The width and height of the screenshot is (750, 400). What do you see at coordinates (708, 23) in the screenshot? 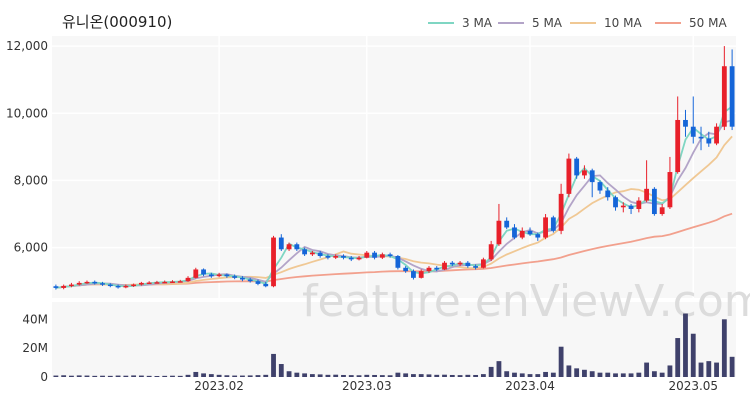
I see `legend-label: 50 MA` at bounding box center [708, 23].